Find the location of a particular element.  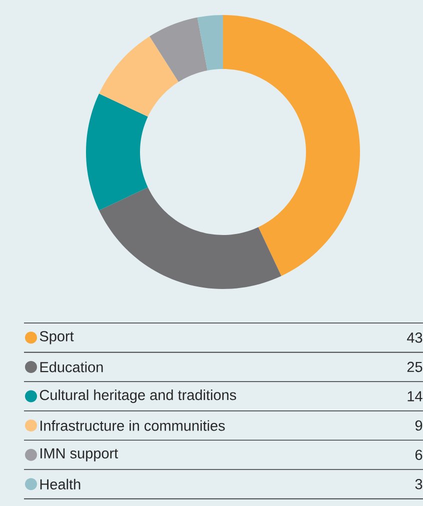

legend-label: Health is located at coordinates (60, 484).